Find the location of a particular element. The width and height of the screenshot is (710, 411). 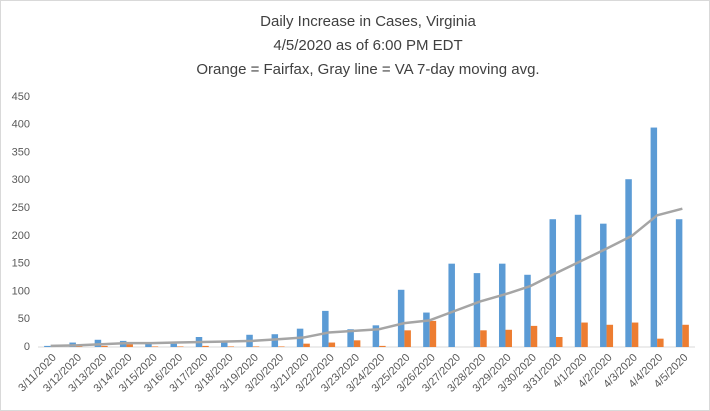

y-tick-label: 300 is located at coordinates (21, 180).